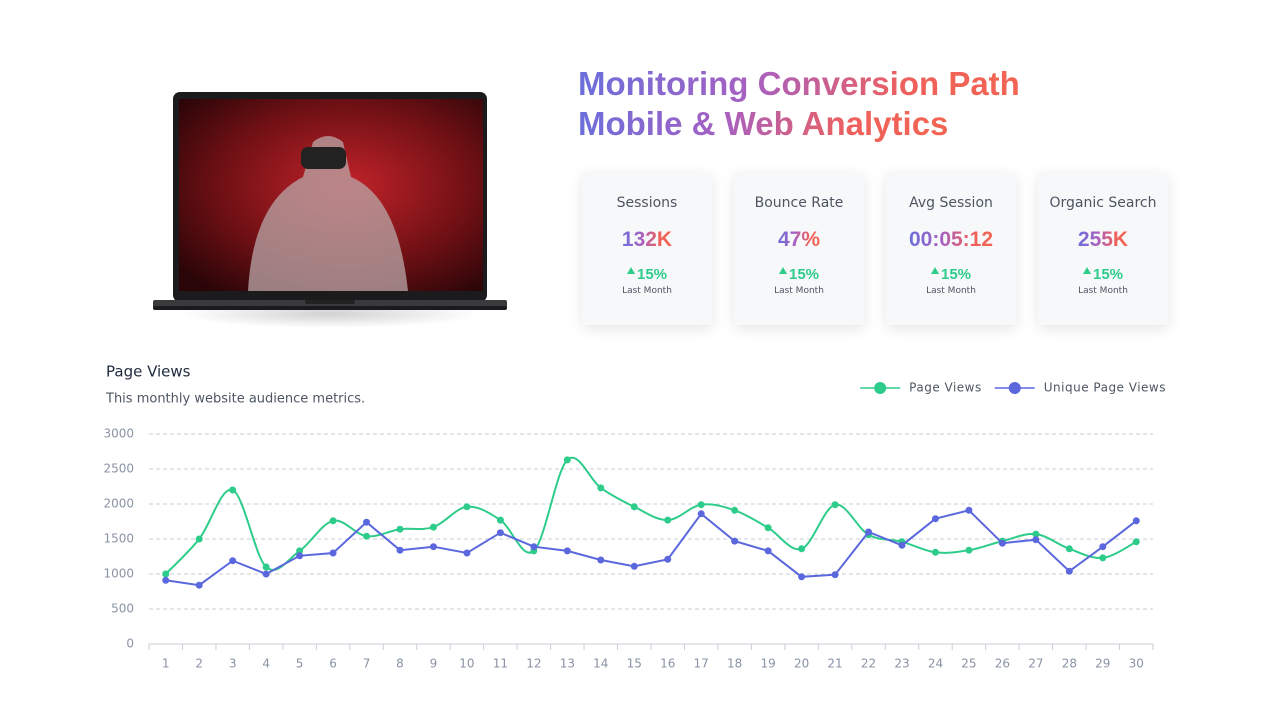 The height and width of the screenshot is (720, 1280). I want to click on kpi-value-wrap: 47%, so click(799, 231).